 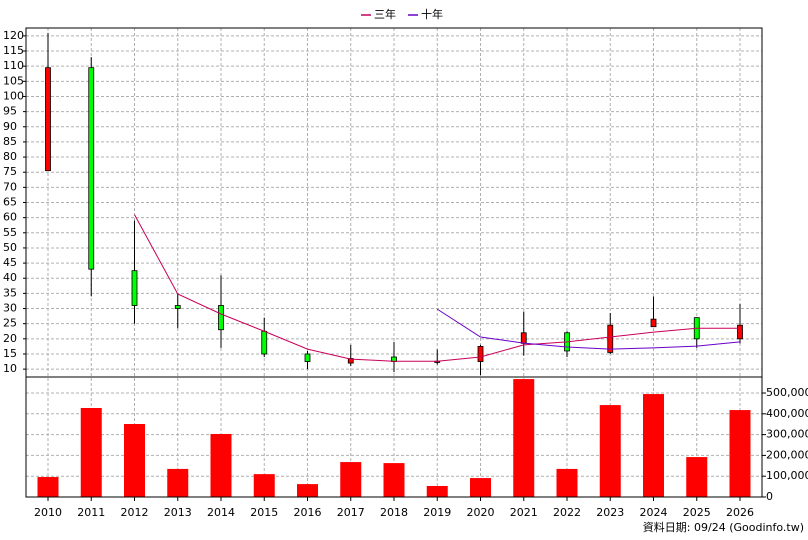 I want to click on x-tick-label: 2021, so click(x=524, y=512).